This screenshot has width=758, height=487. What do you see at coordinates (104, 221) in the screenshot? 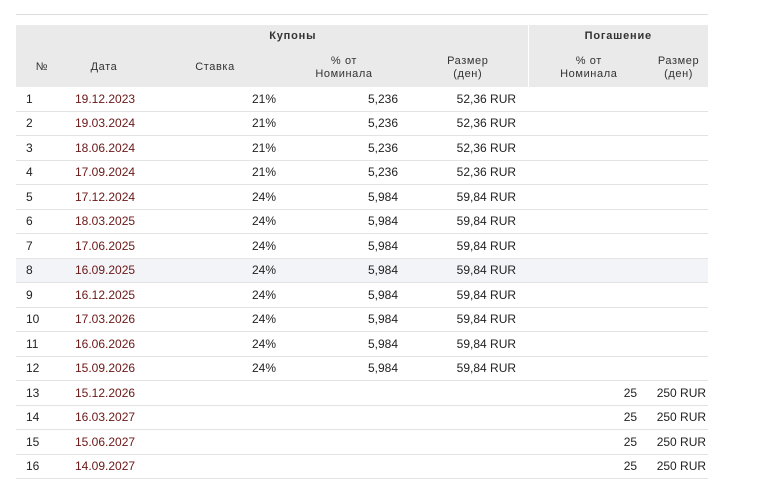
I see `payment-date: 18.03.2025` at bounding box center [104, 221].